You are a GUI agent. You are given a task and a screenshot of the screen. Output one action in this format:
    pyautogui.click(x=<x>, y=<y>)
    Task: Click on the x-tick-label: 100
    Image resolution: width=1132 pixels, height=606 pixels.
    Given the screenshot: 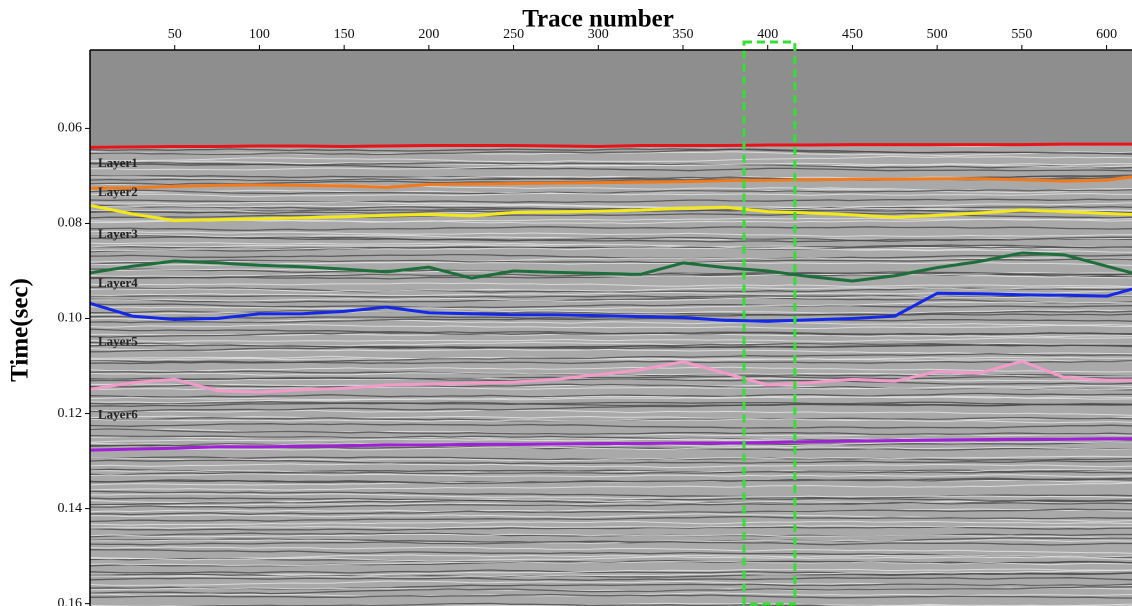 What is the action you would take?
    pyautogui.click(x=259, y=34)
    